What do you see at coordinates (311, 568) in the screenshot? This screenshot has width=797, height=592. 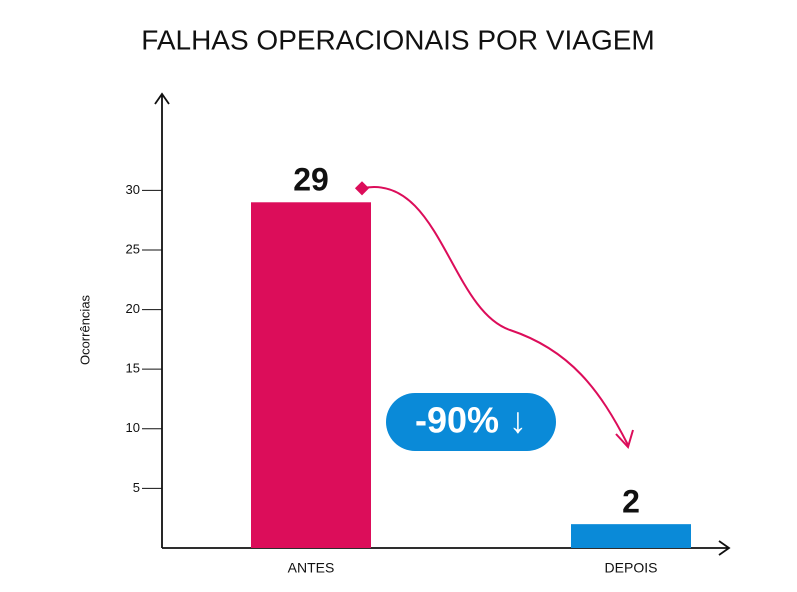 I see `x-tick-label: ANTES` at bounding box center [311, 568].